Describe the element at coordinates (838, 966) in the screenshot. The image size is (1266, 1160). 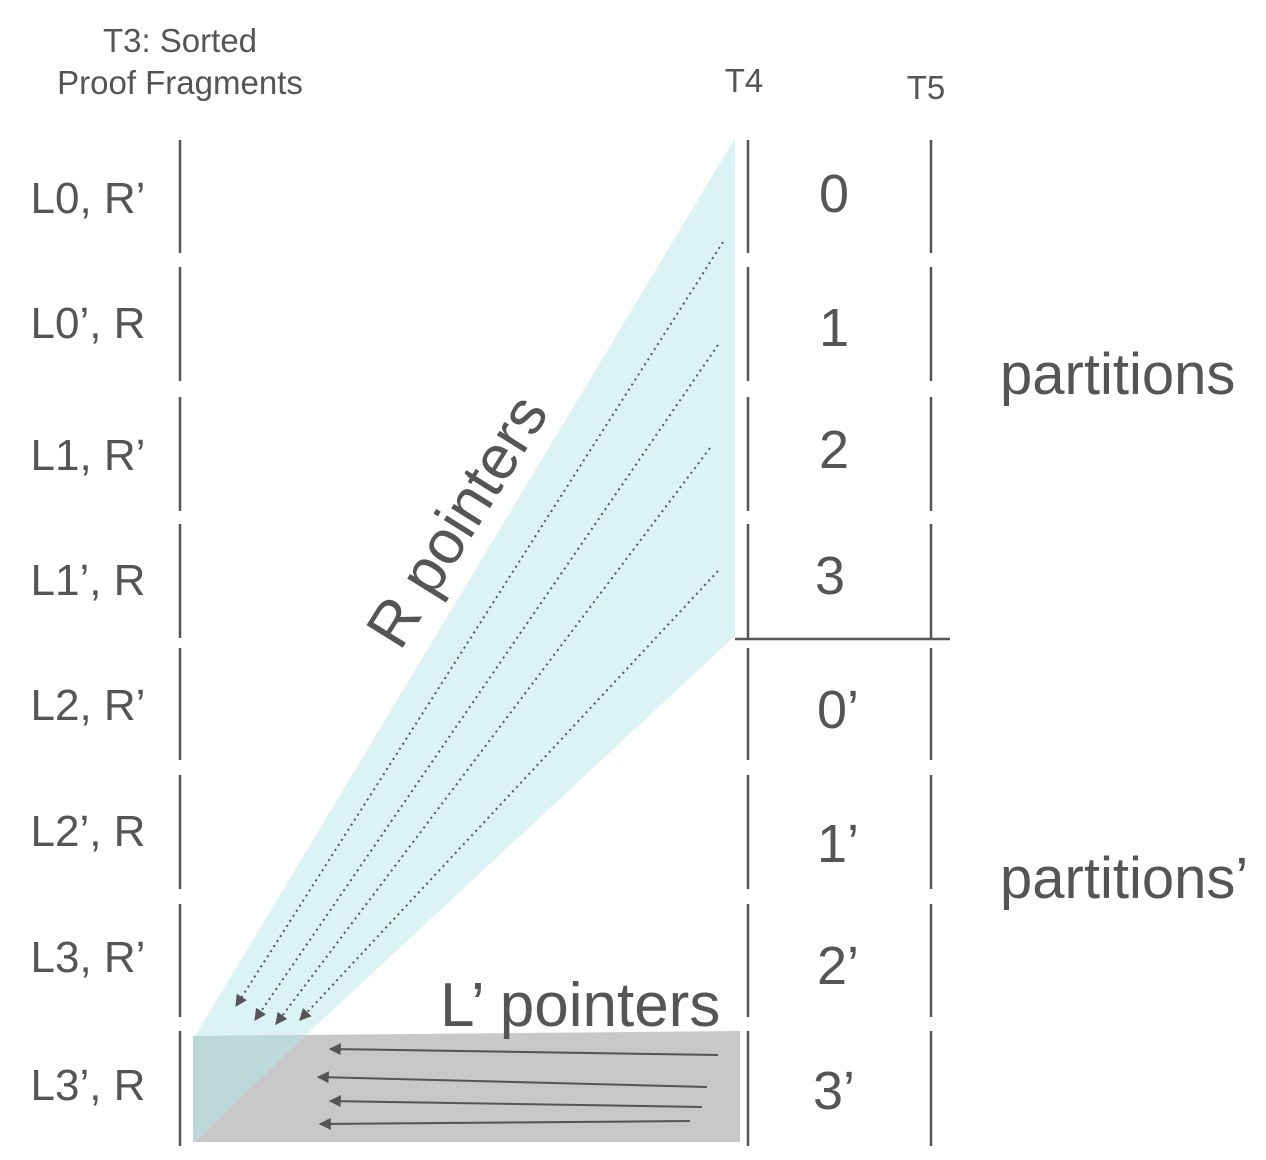
I see `partition-number: 2’` at that location.